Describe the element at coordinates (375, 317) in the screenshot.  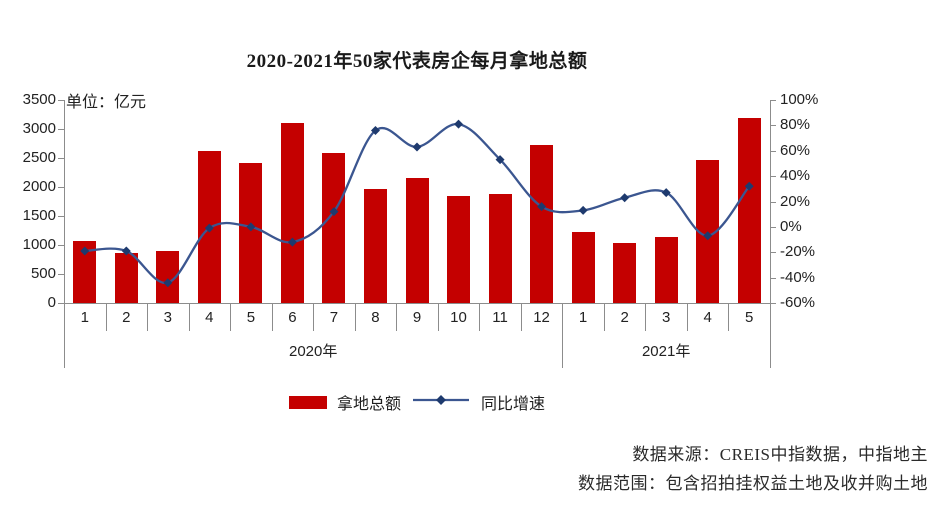
I see `month-label: 8` at that location.